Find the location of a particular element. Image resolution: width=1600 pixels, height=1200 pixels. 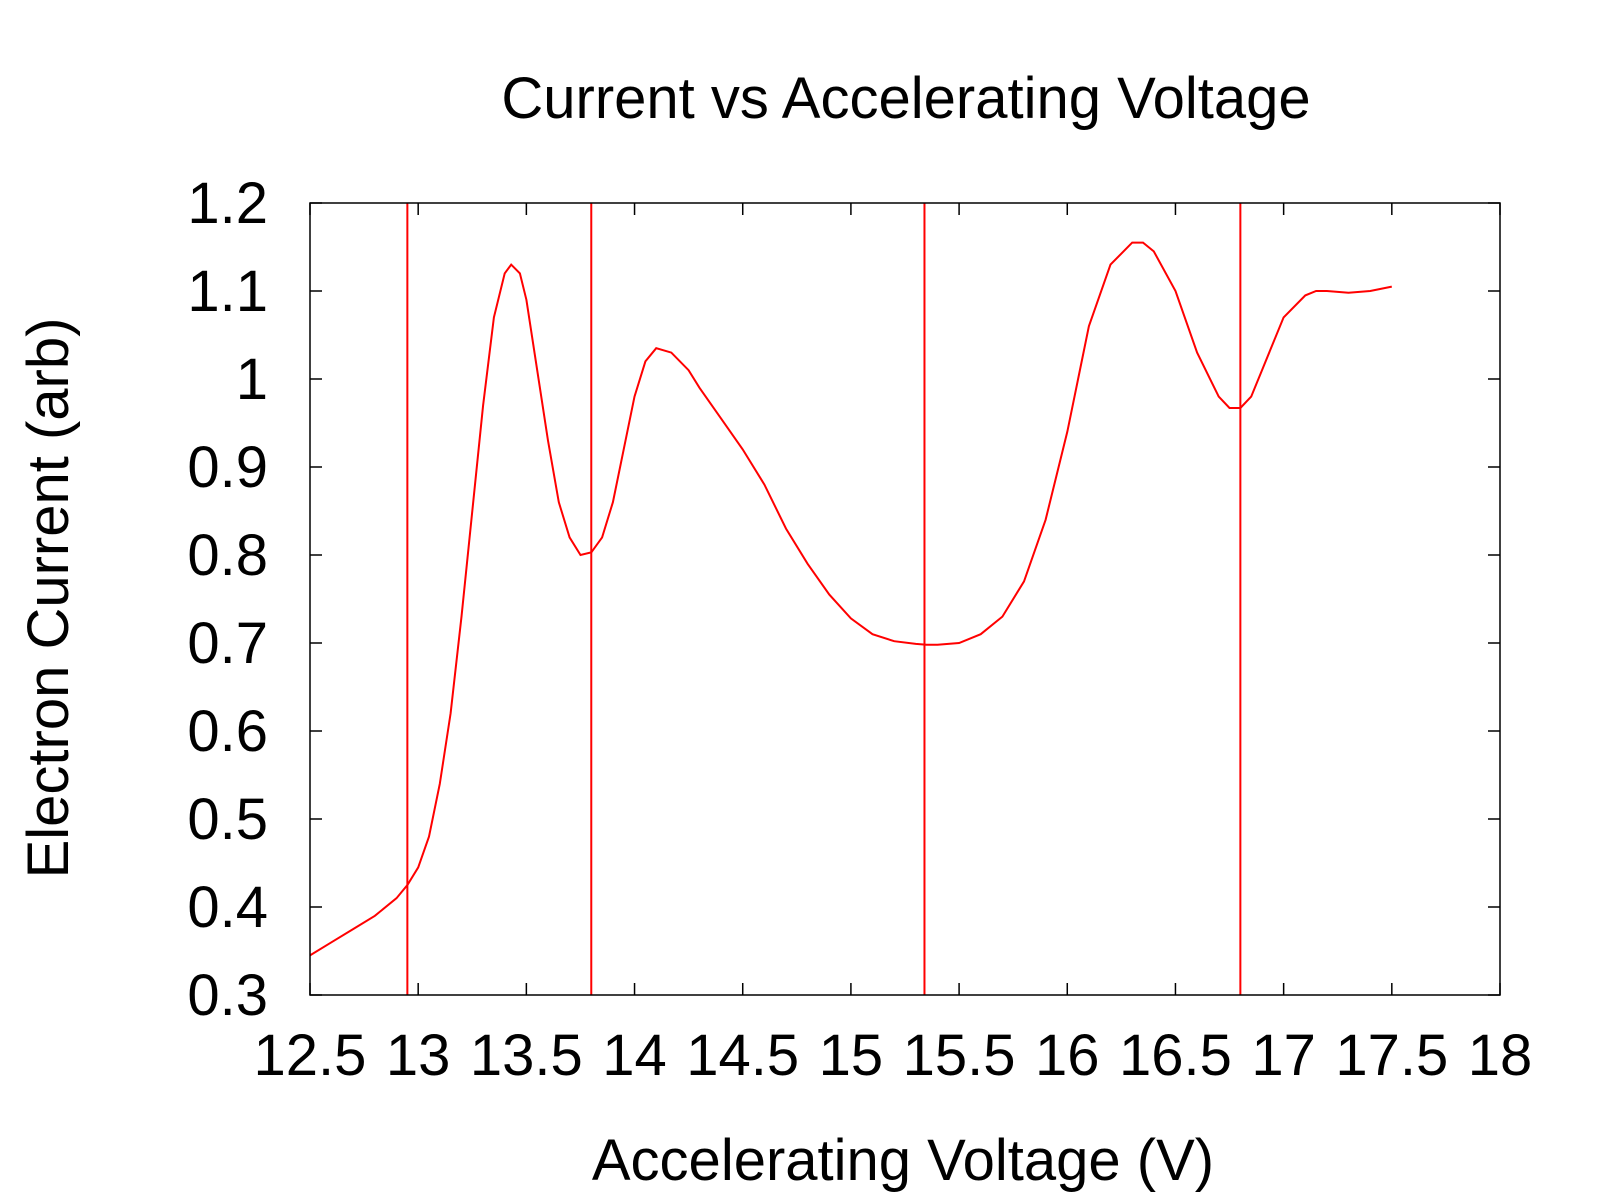

x-tick-label: 15 is located at coordinates (851, 1055).